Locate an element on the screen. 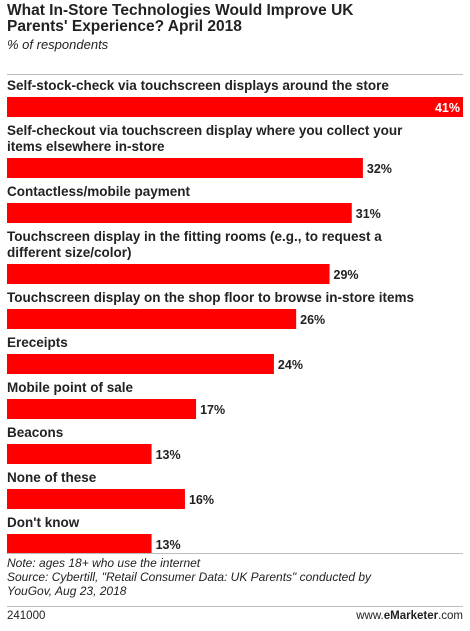 This screenshot has width=470, height=631. value-label: 26% is located at coordinates (312, 320).